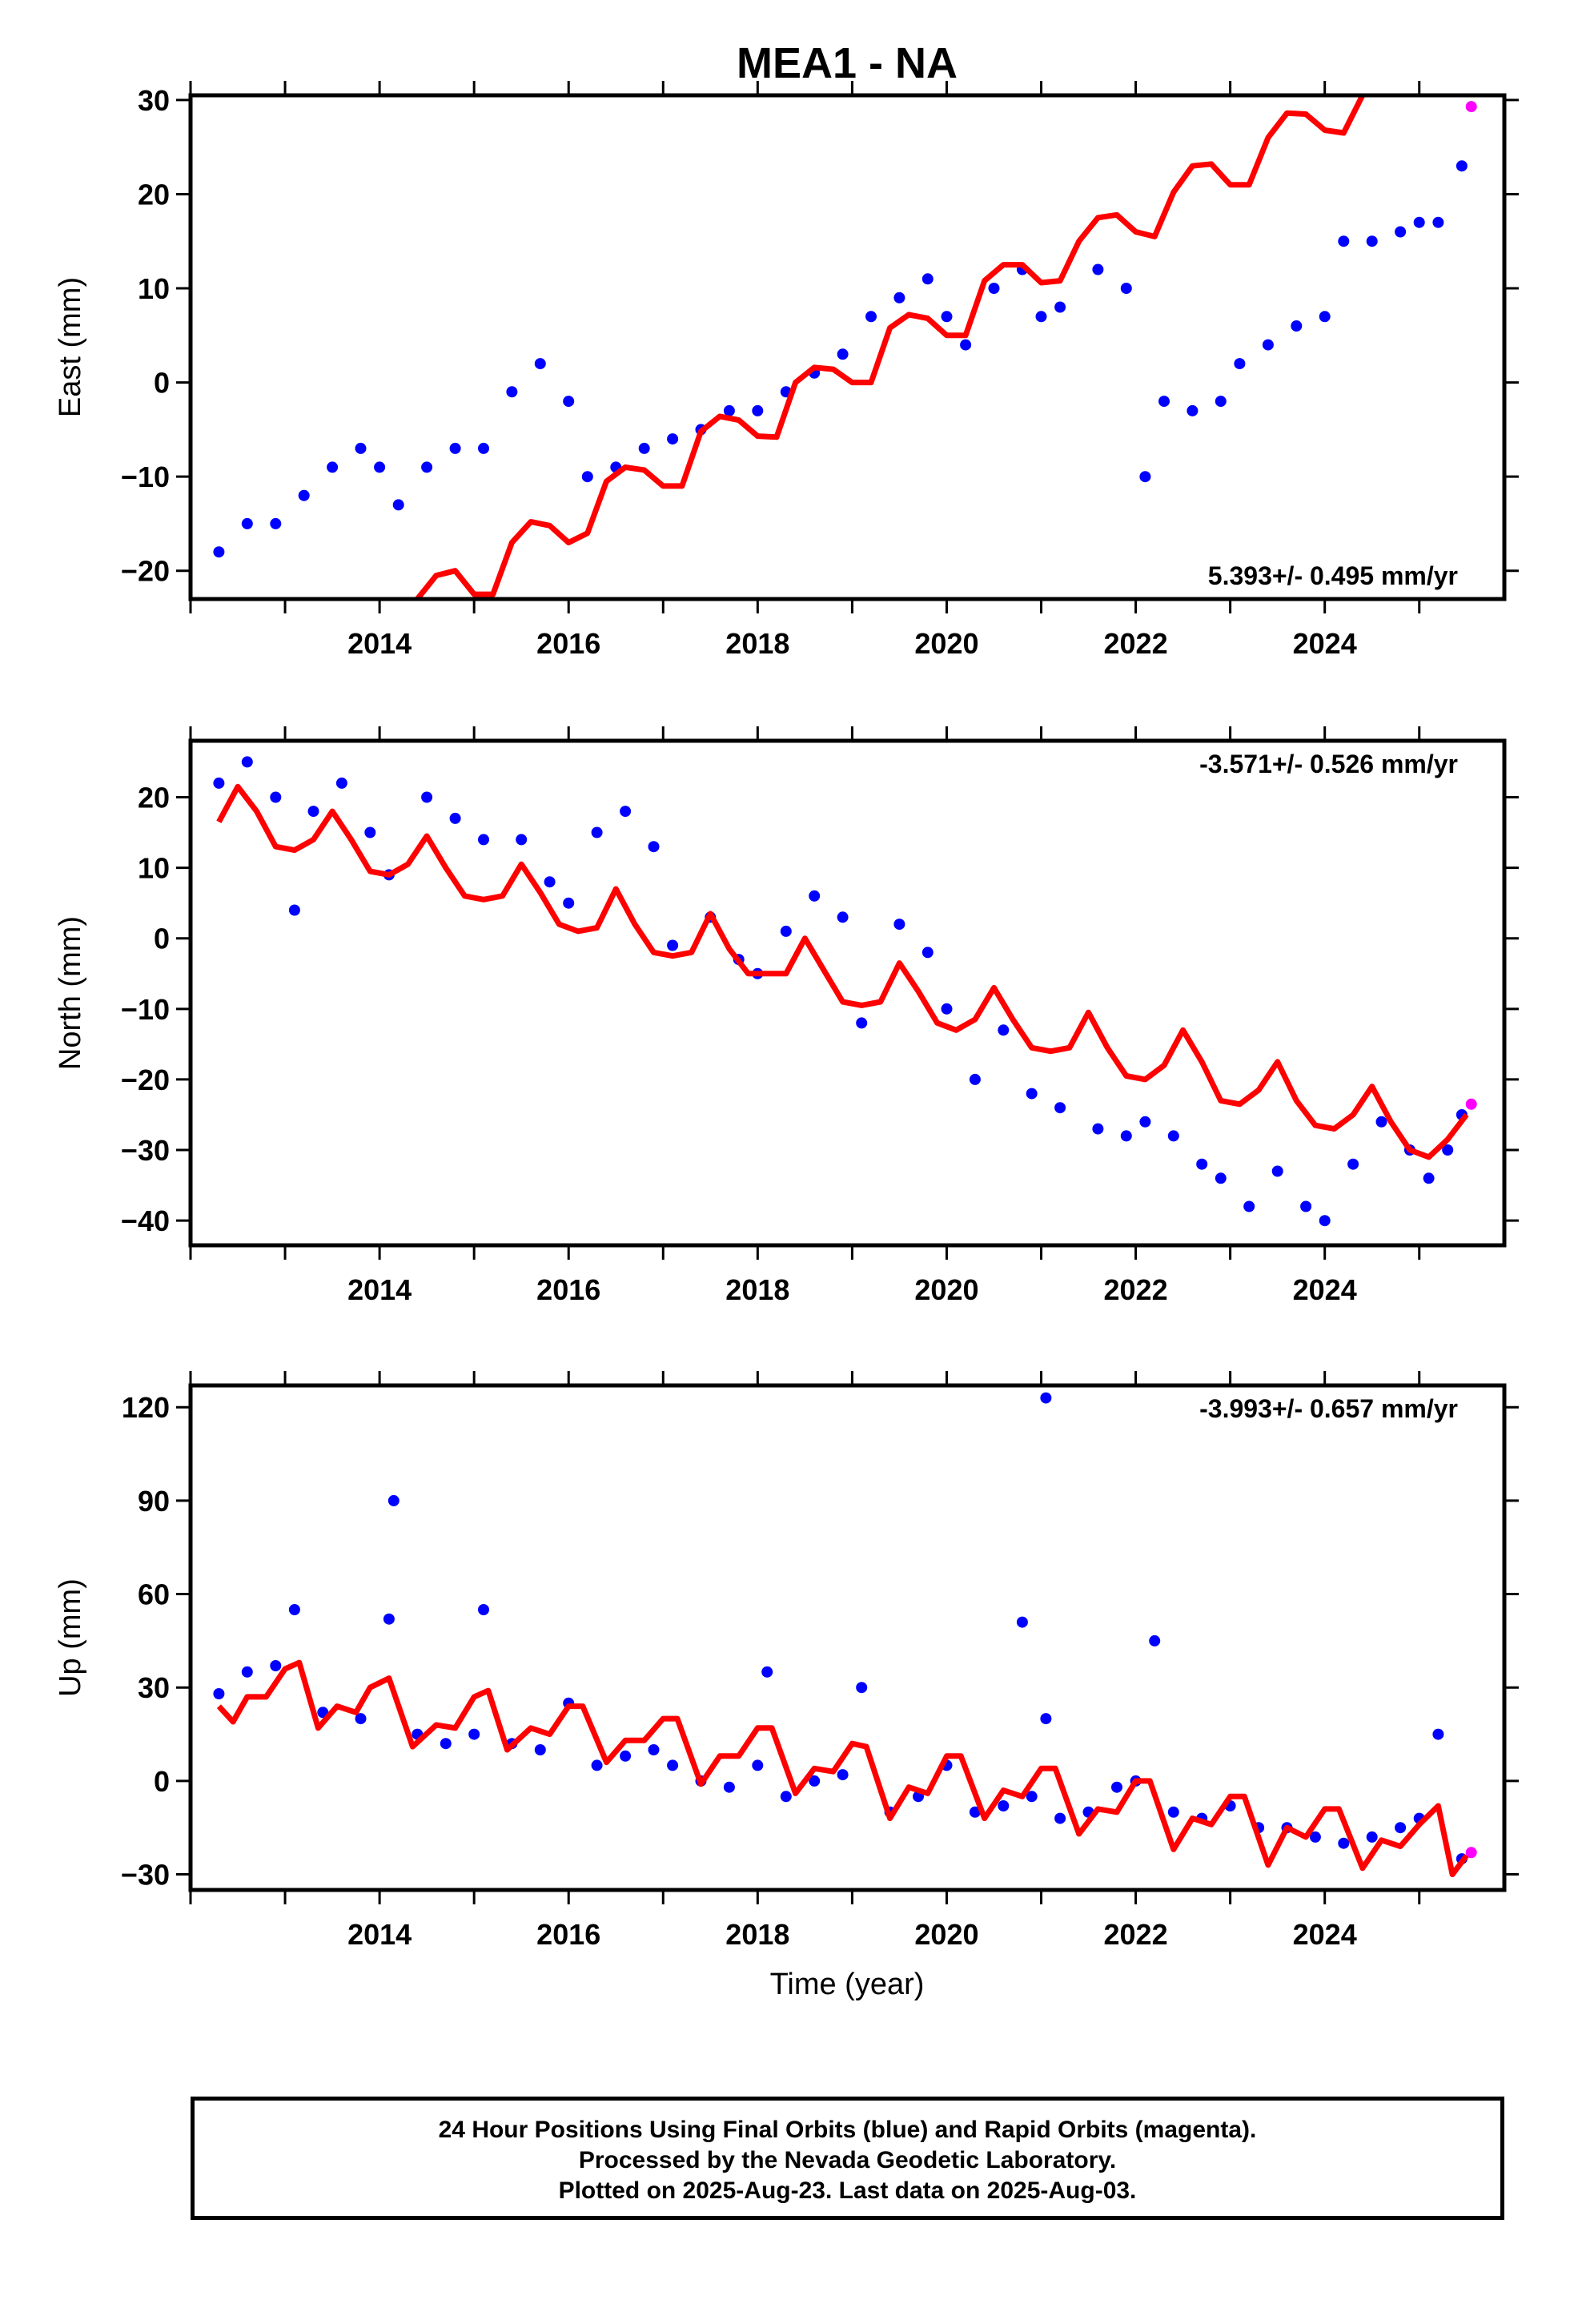  What do you see at coordinates (145, 571) in the screenshot?
I see `y-tick-label: −20` at bounding box center [145, 571].